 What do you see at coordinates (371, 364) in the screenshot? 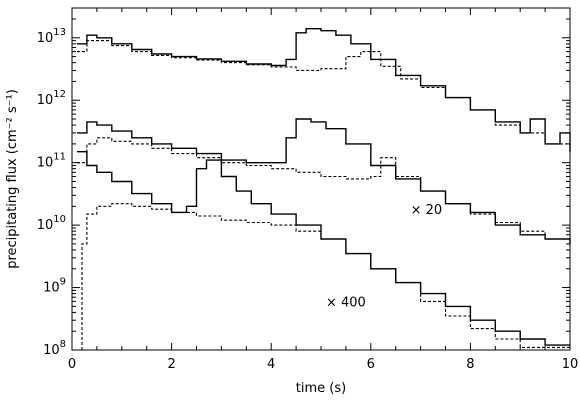
I see `x-tick-label: 6` at bounding box center [371, 364].